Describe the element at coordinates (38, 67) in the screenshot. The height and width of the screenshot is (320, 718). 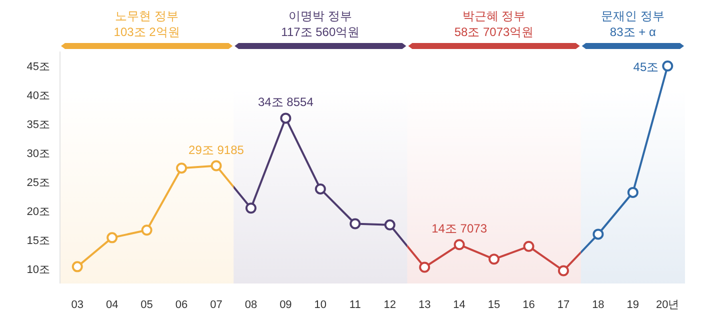
I see `y-tick-label: 45조` at that location.